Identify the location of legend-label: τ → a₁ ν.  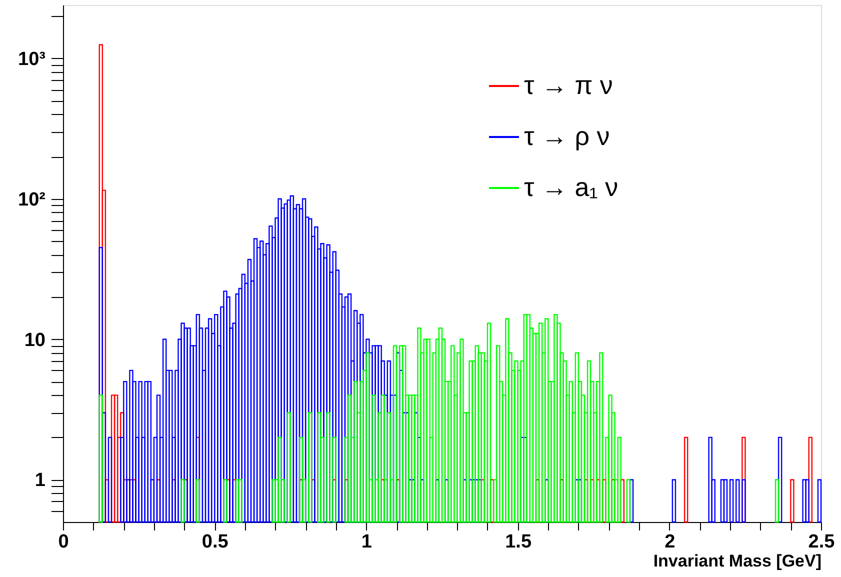
(571, 187).